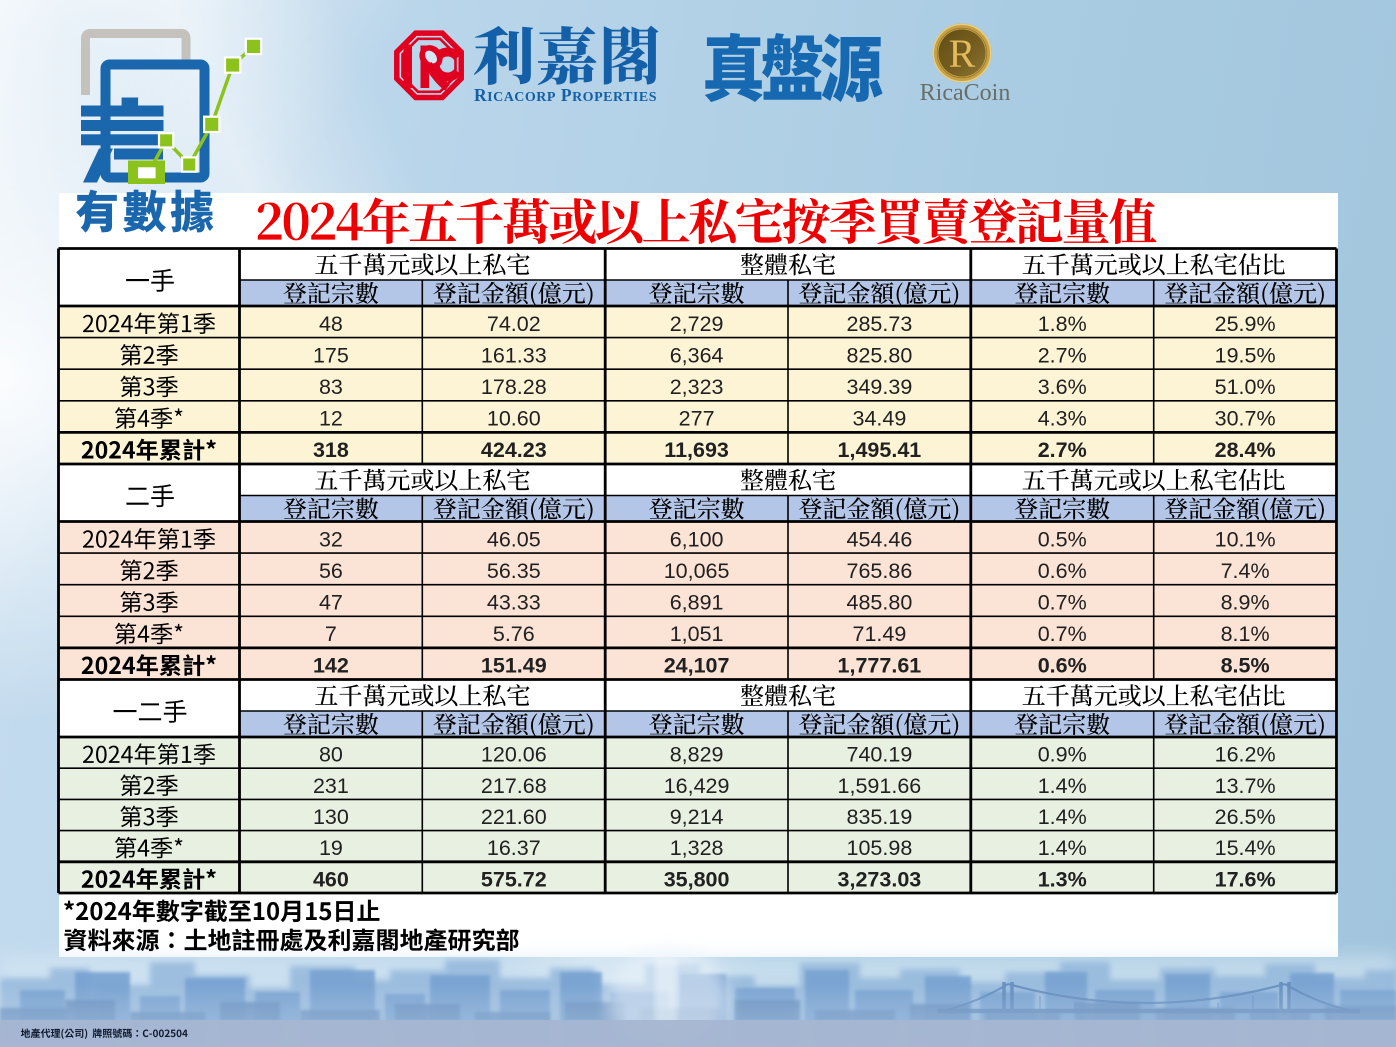  Describe the element at coordinates (331, 666) in the screenshot. I see `svg-text: 142` at that location.